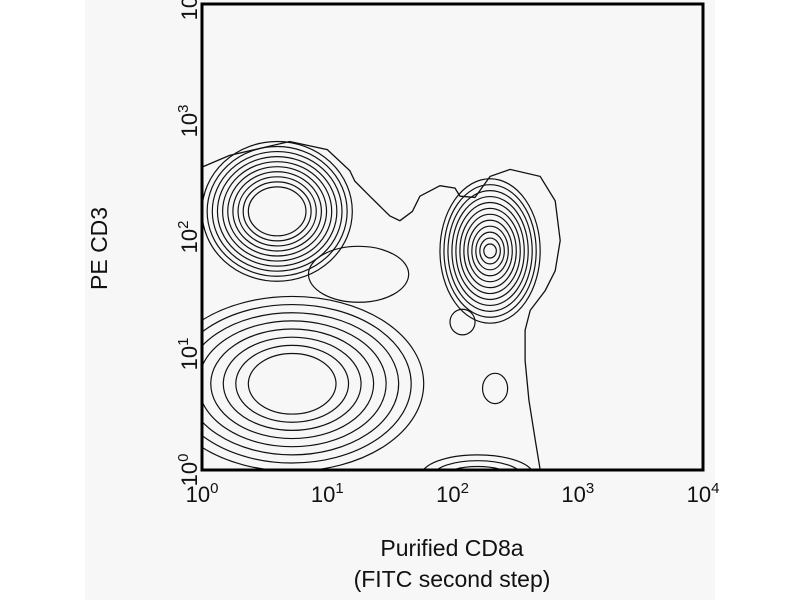 The height and width of the screenshot is (600, 800). Describe the element at coordinates (188, 237) in the screenshot. I see `y-tick-label: 102` at that location.